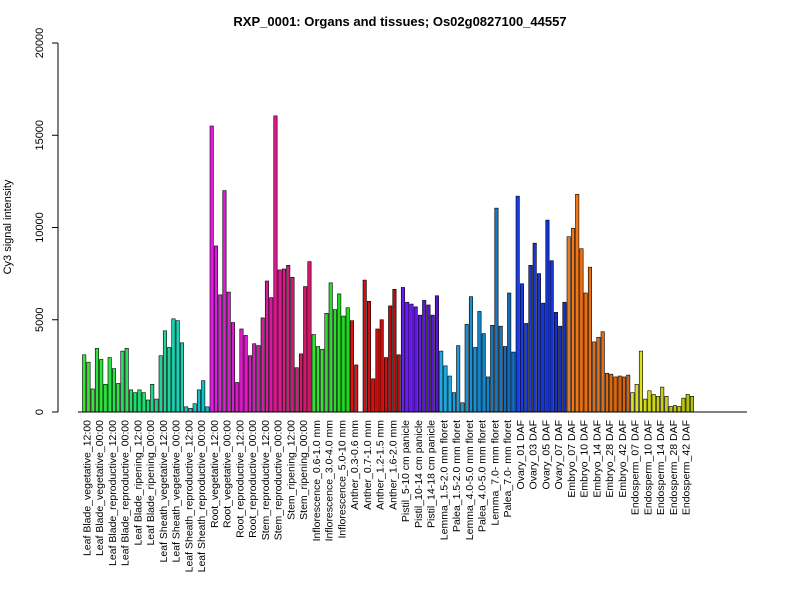 The image size is (800, 600). I want to click on x-category-label: Inflorescence_5.0-10 mm, so click(342, 479).